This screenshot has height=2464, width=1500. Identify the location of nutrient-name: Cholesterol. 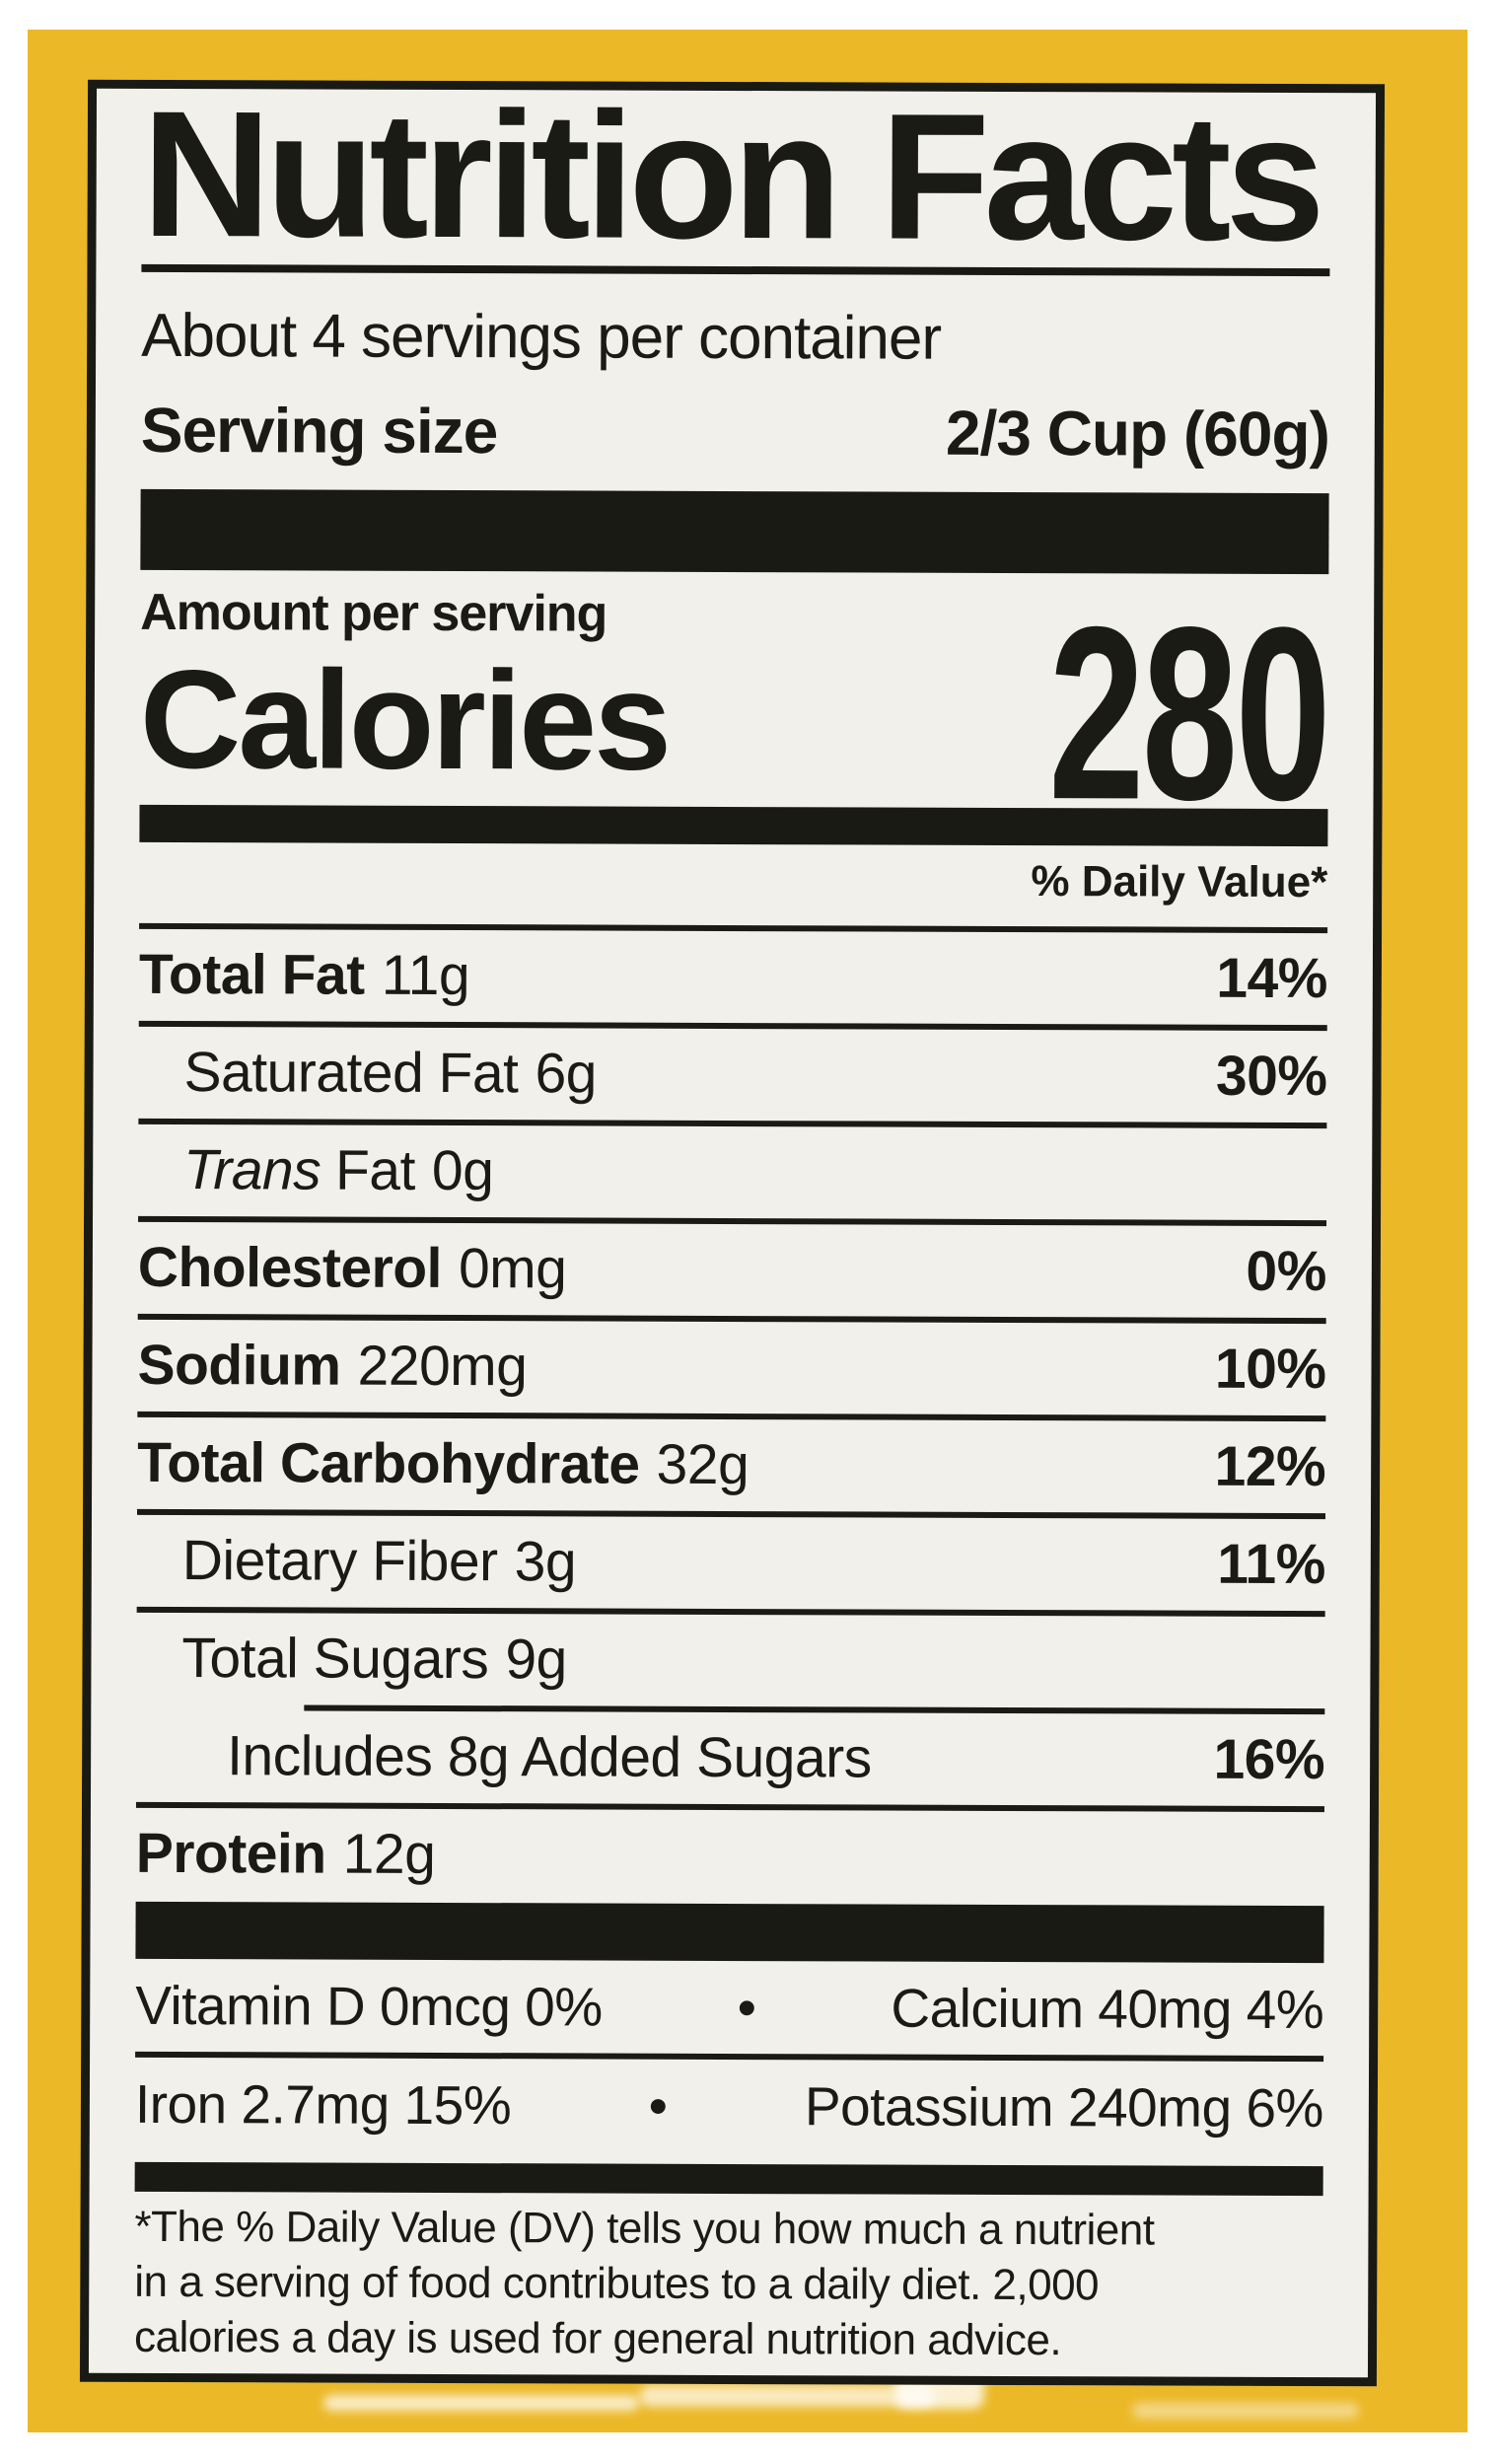
(290, 1267).